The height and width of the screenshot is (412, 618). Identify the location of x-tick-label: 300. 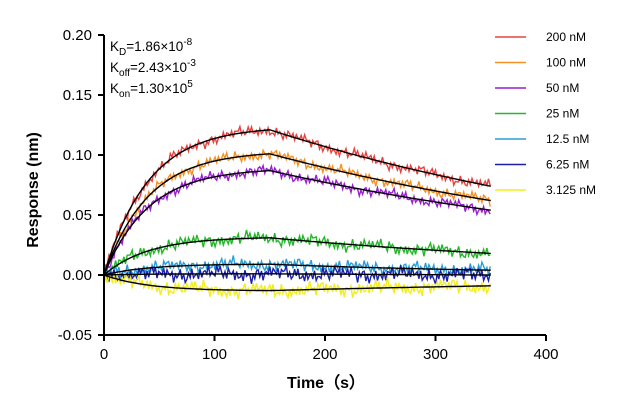
(435, 354).